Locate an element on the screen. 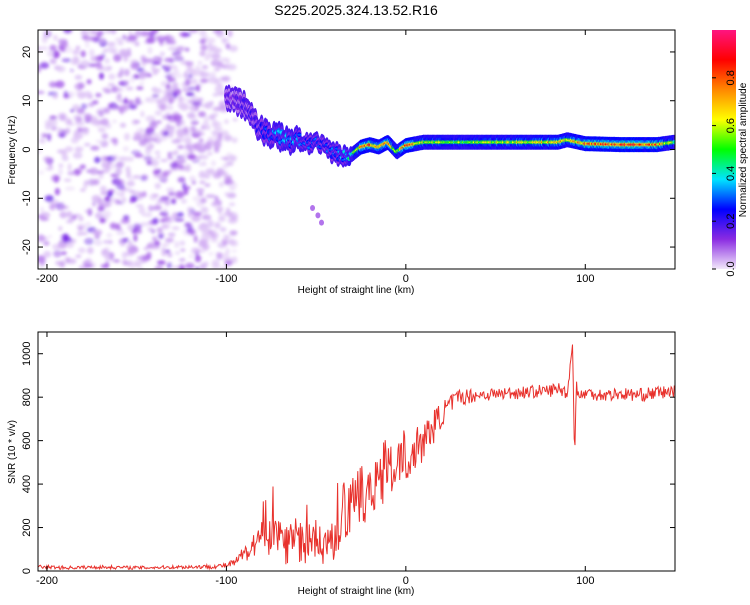 The width and height of the screenshot is (750, 605). y-tick-label: 10 is located at coordinates (27, 101).